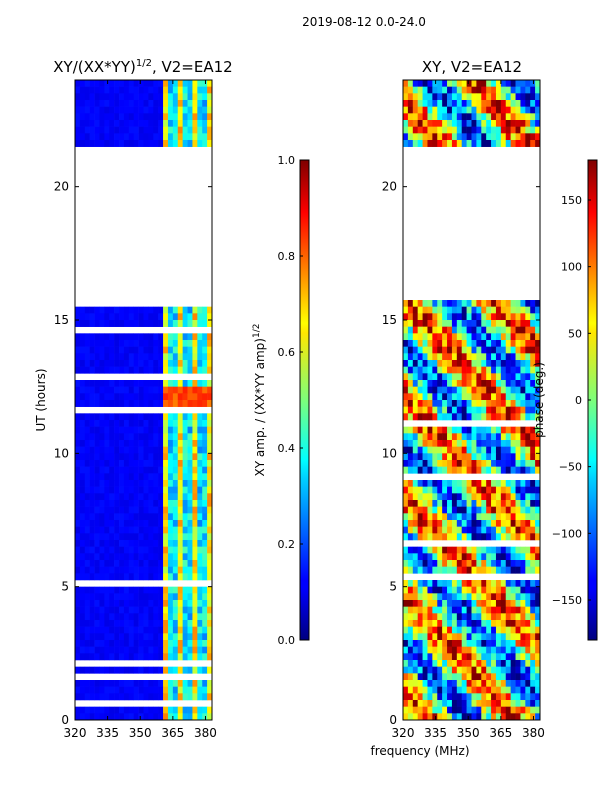 Image resolution: width=600 pixels, height=800 pixels. Describe the element at coordinates (205, 733) in the screenshot. I see `x-tick-label: 380` at that location.